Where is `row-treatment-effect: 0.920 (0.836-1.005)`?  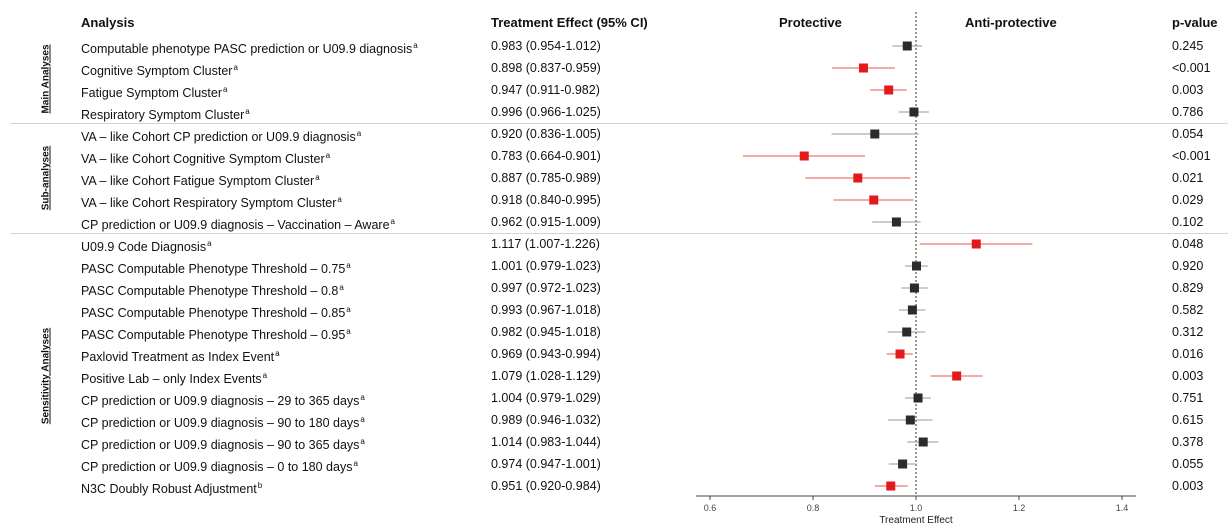 row-treatment-effect: 0.920 (0.836-1.005) is located at coordinates (546, 134).